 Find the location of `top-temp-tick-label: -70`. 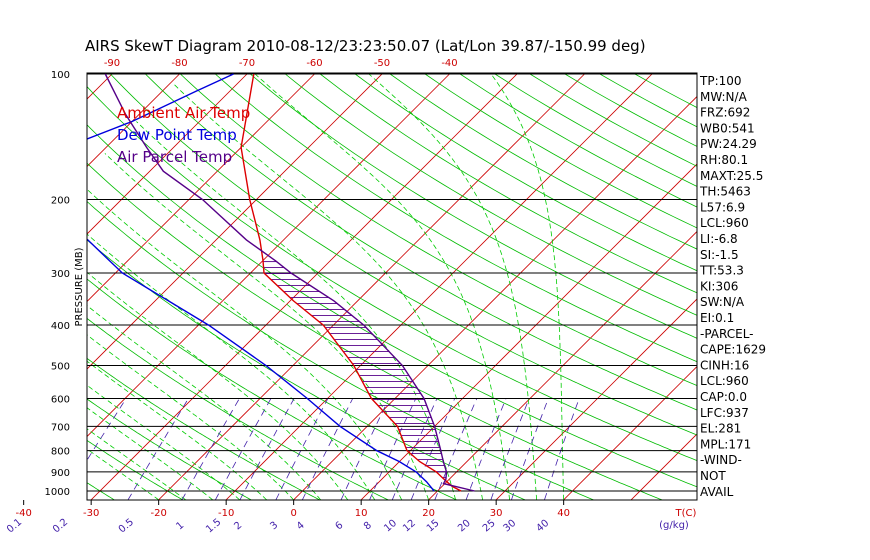

top-temp-tick-label: -70 is located at coordinates (247, 63).